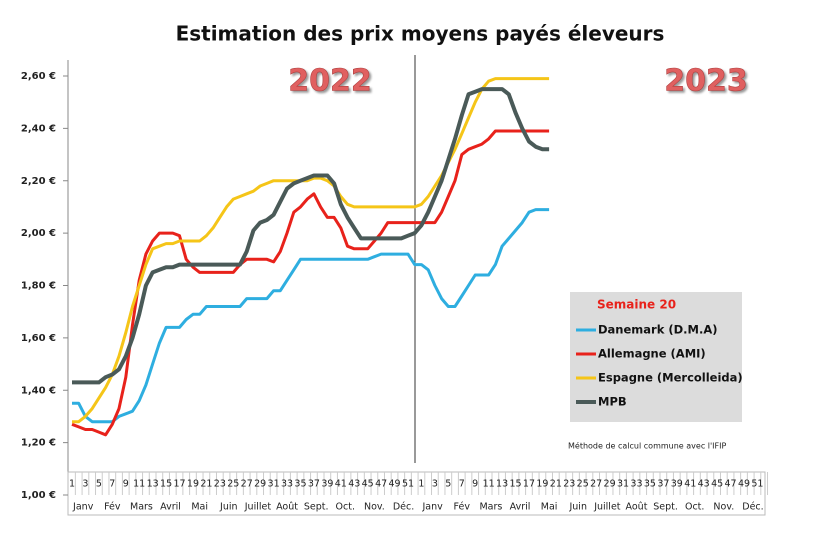 This screenshot has height=548, width=820. I want to click on month-label: Nov., so click(723, 507).